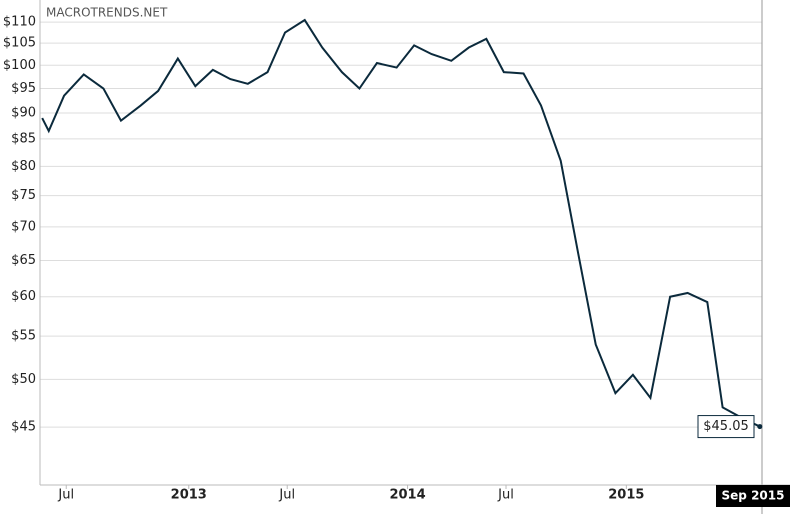 This screenshot has width=790, height=514. I want to click on tooltip-label: $45.05, so click(726, 426).